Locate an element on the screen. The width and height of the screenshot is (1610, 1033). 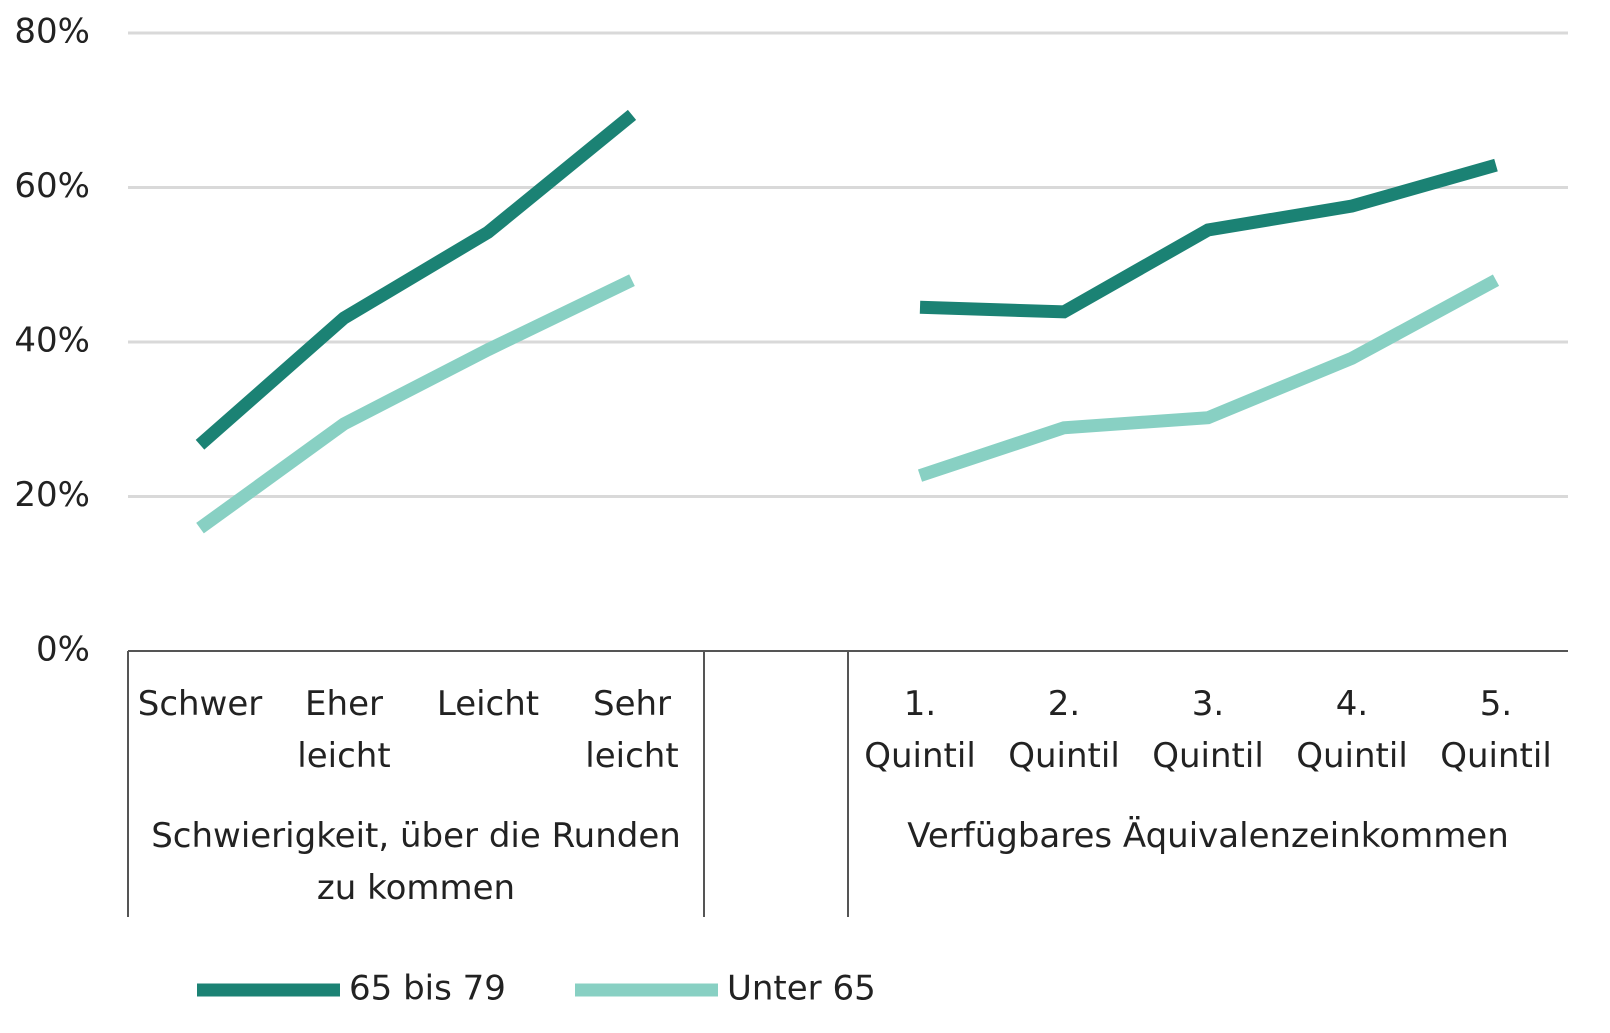
group-label: Schwierigkeit, über die Runden zu kommen is located at coordinates (416, 862).